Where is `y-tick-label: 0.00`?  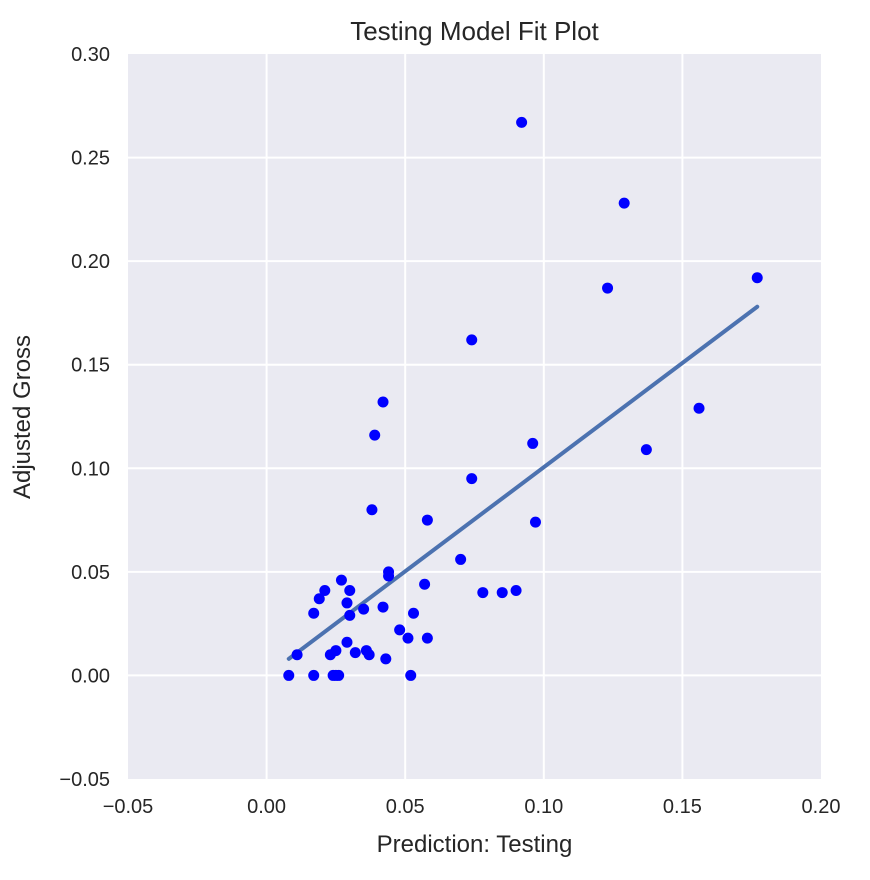 y-tick-label: 0.00 is located at coordinates (90, 676).